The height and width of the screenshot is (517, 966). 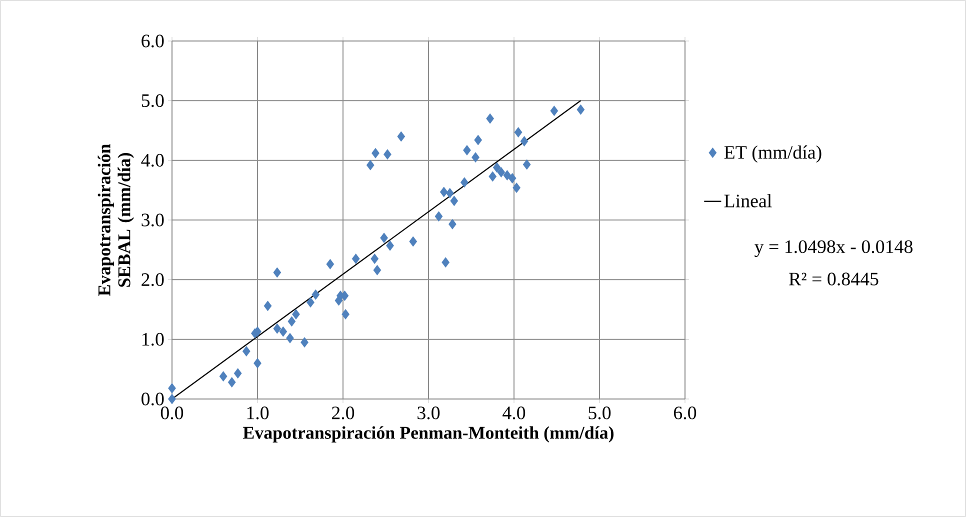 I want to click on text: y = 1.0498x - 0.0148, so click(x=833, y=248).